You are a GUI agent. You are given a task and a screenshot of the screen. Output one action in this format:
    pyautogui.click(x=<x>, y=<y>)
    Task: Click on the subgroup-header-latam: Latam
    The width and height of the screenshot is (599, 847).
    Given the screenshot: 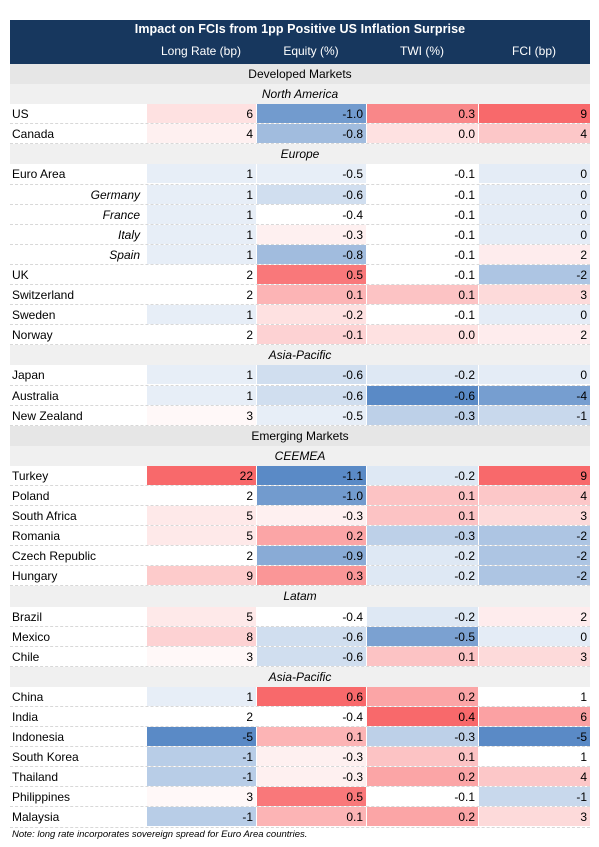 What is the action you would take?
    pyautogui.click(x=300, y=596)
    